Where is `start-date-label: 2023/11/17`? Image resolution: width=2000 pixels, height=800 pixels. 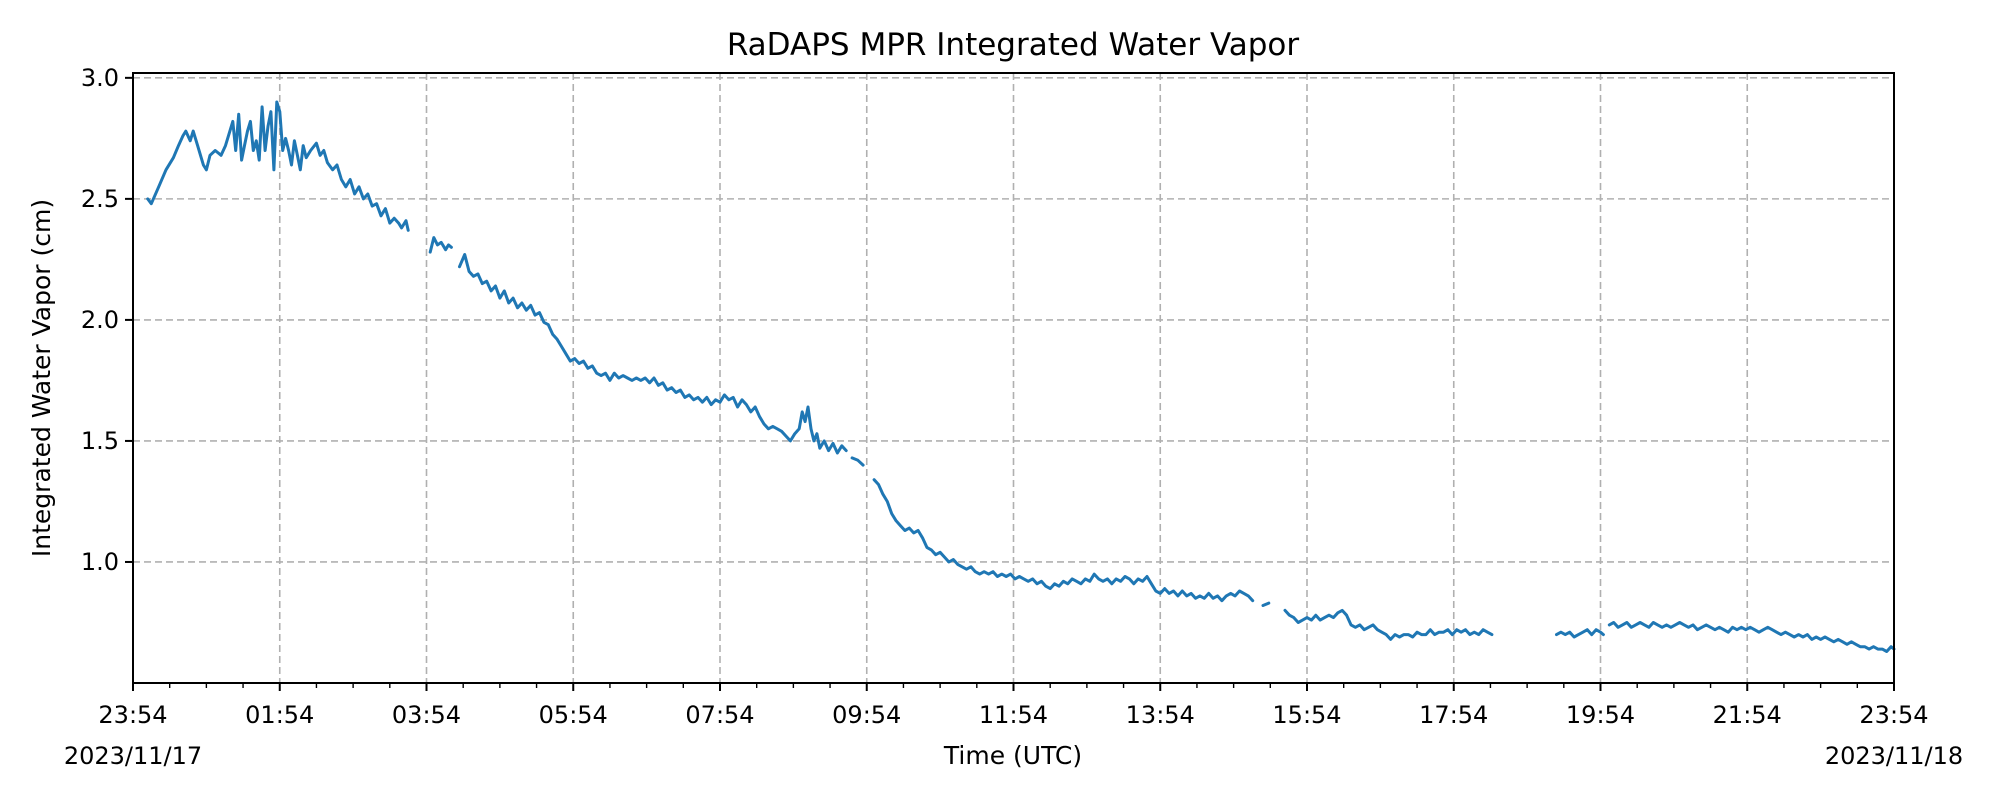 start-date-label: 2023/11/17 is located at coordinates (133, 756).